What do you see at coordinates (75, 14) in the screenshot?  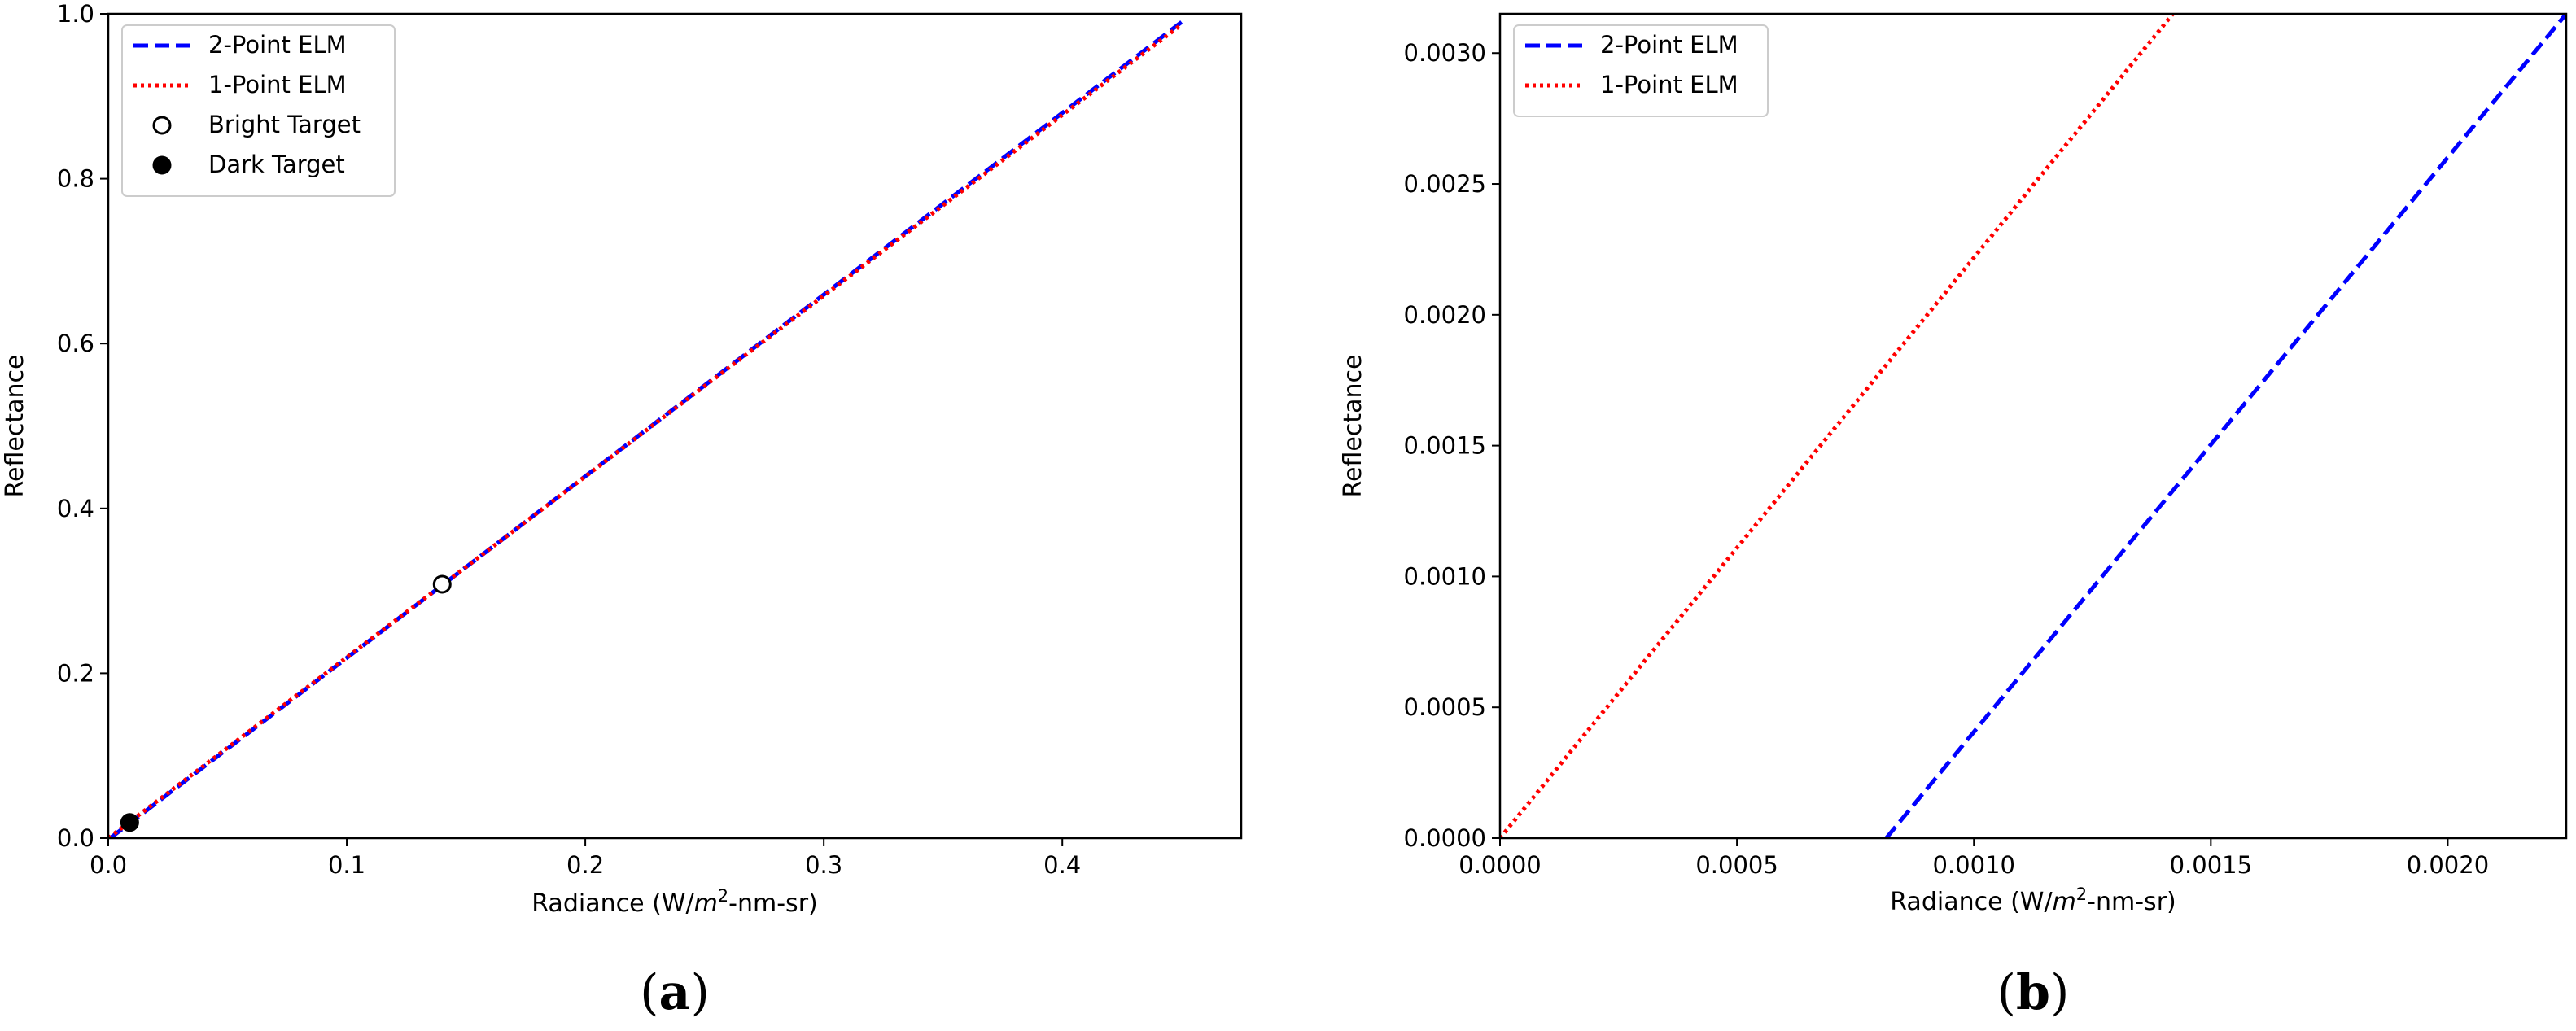 I see `y-tick-label: 1.0` at bounding box center [75, 14].